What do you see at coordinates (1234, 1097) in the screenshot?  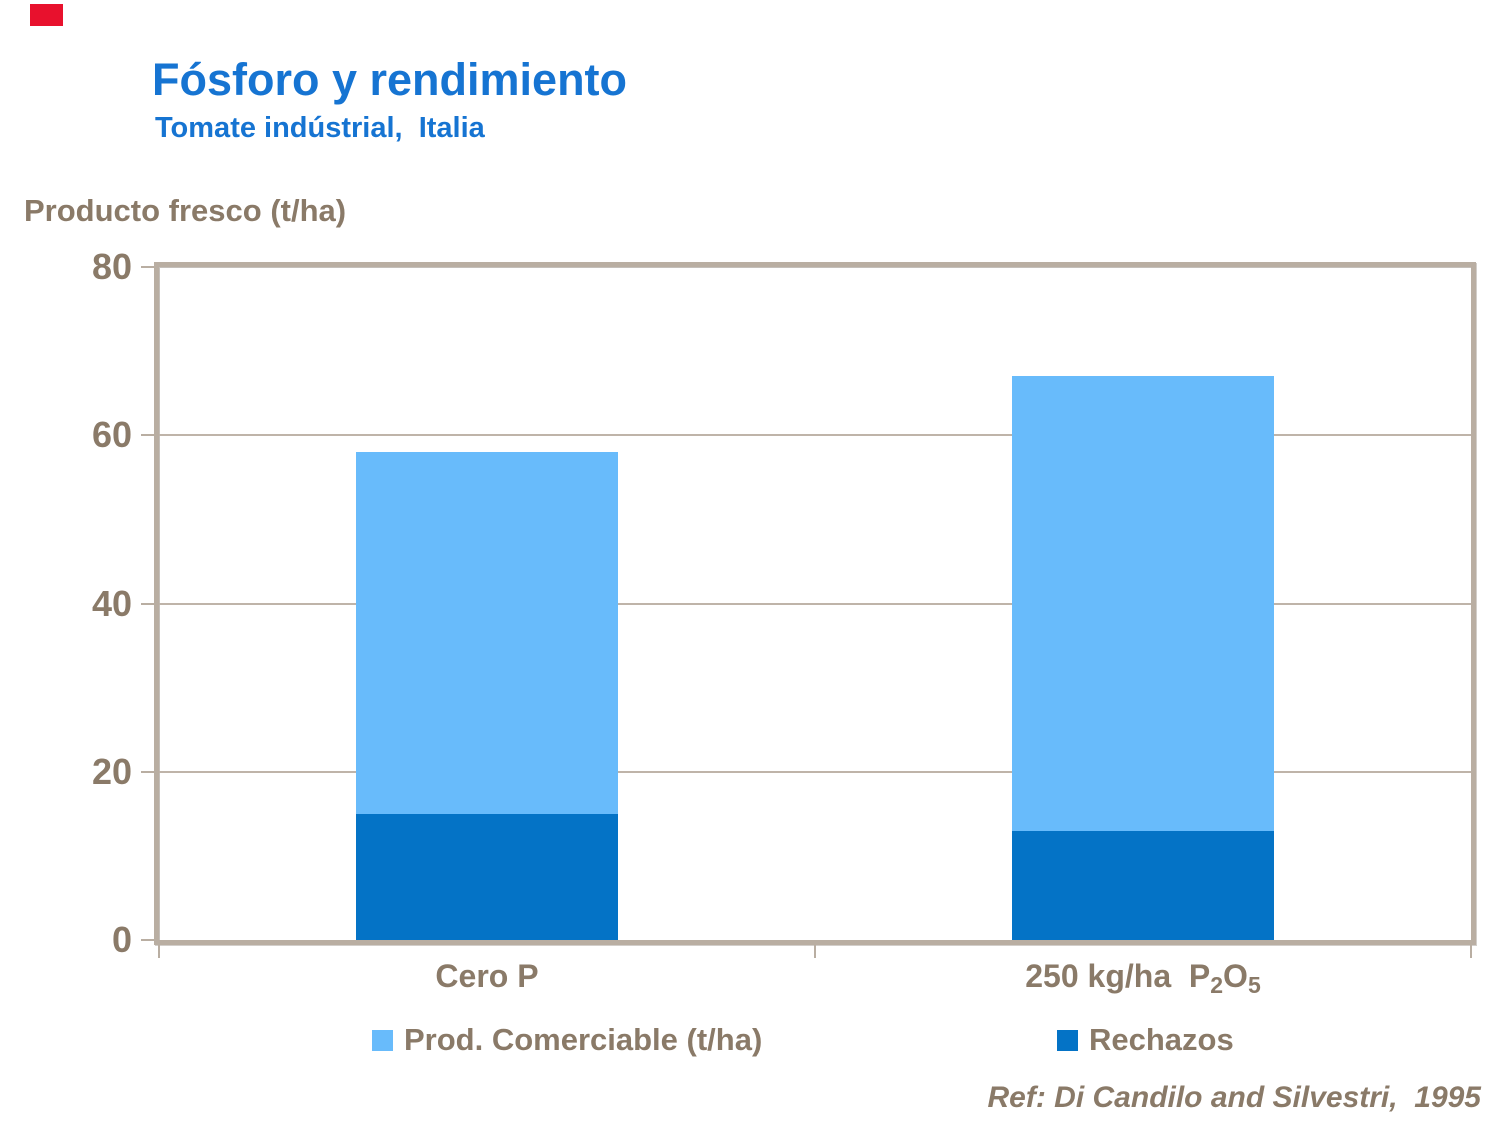 I see `reference-citation: Ref: Di Candilo and Silvestri, 1995` at bounding box center [1234, 1097].